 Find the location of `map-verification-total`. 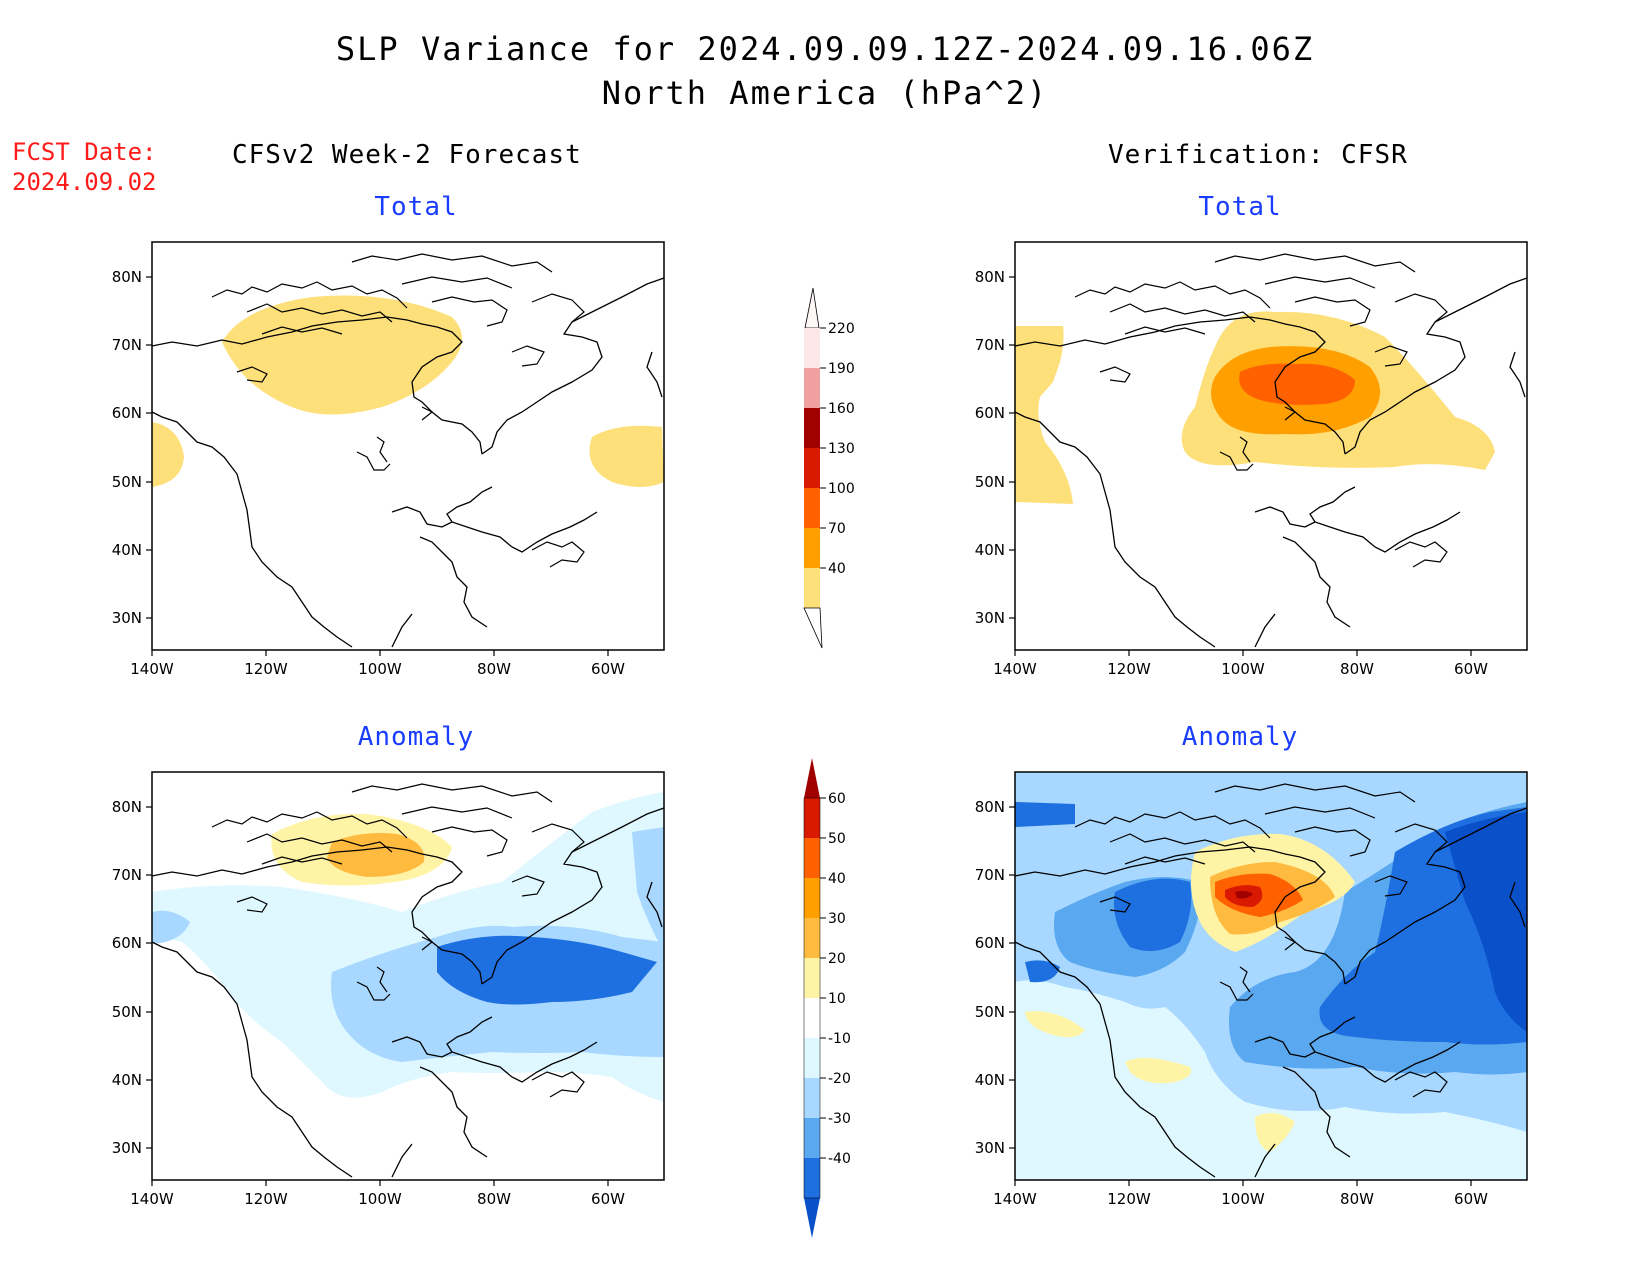

map-verification-total is located at coordinates (1271, 446).